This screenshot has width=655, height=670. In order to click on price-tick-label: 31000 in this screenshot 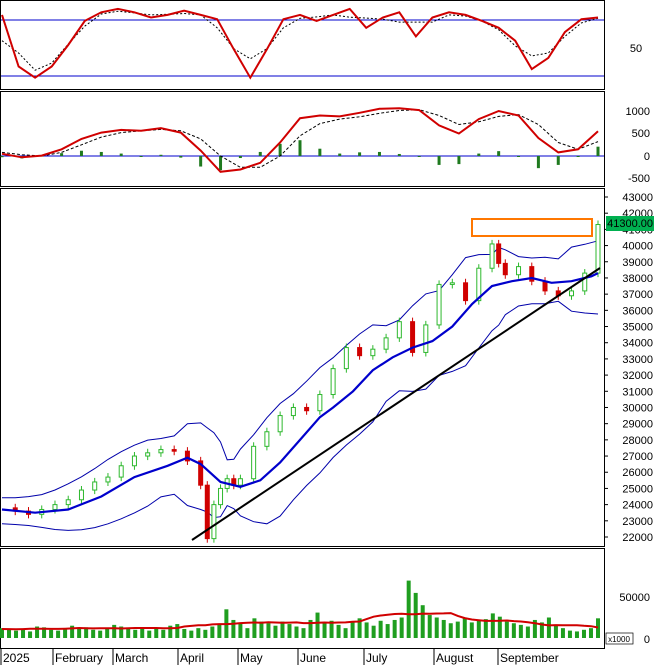, I will do `click(637, 392)`.